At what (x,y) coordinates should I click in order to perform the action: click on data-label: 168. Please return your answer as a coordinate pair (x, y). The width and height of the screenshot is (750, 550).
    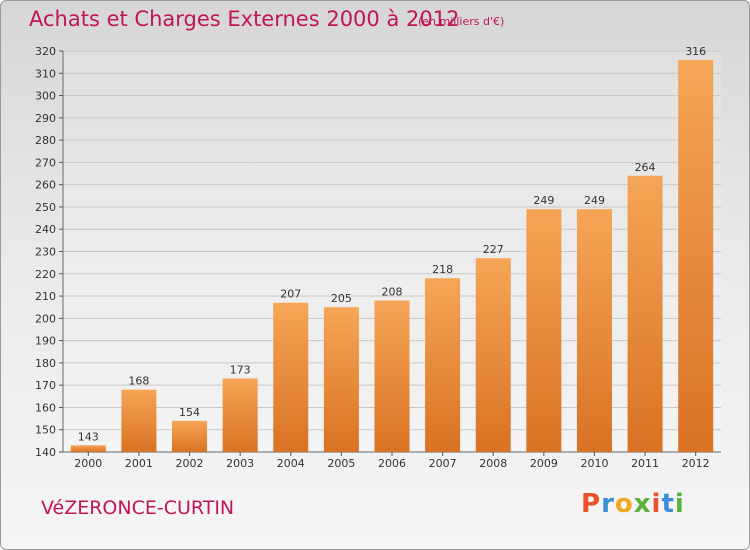
    Looking at the image, I should click on (138, 381).